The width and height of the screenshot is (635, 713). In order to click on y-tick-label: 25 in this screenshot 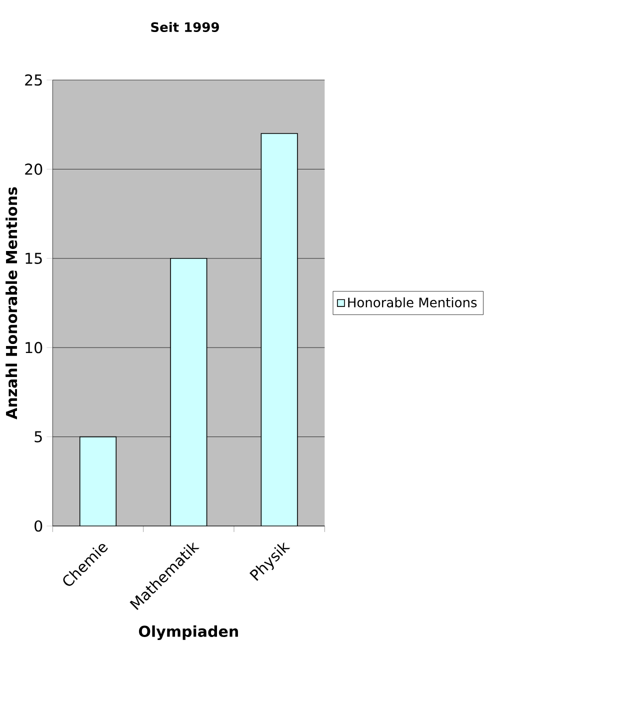, I will do `click(33, 80)`.